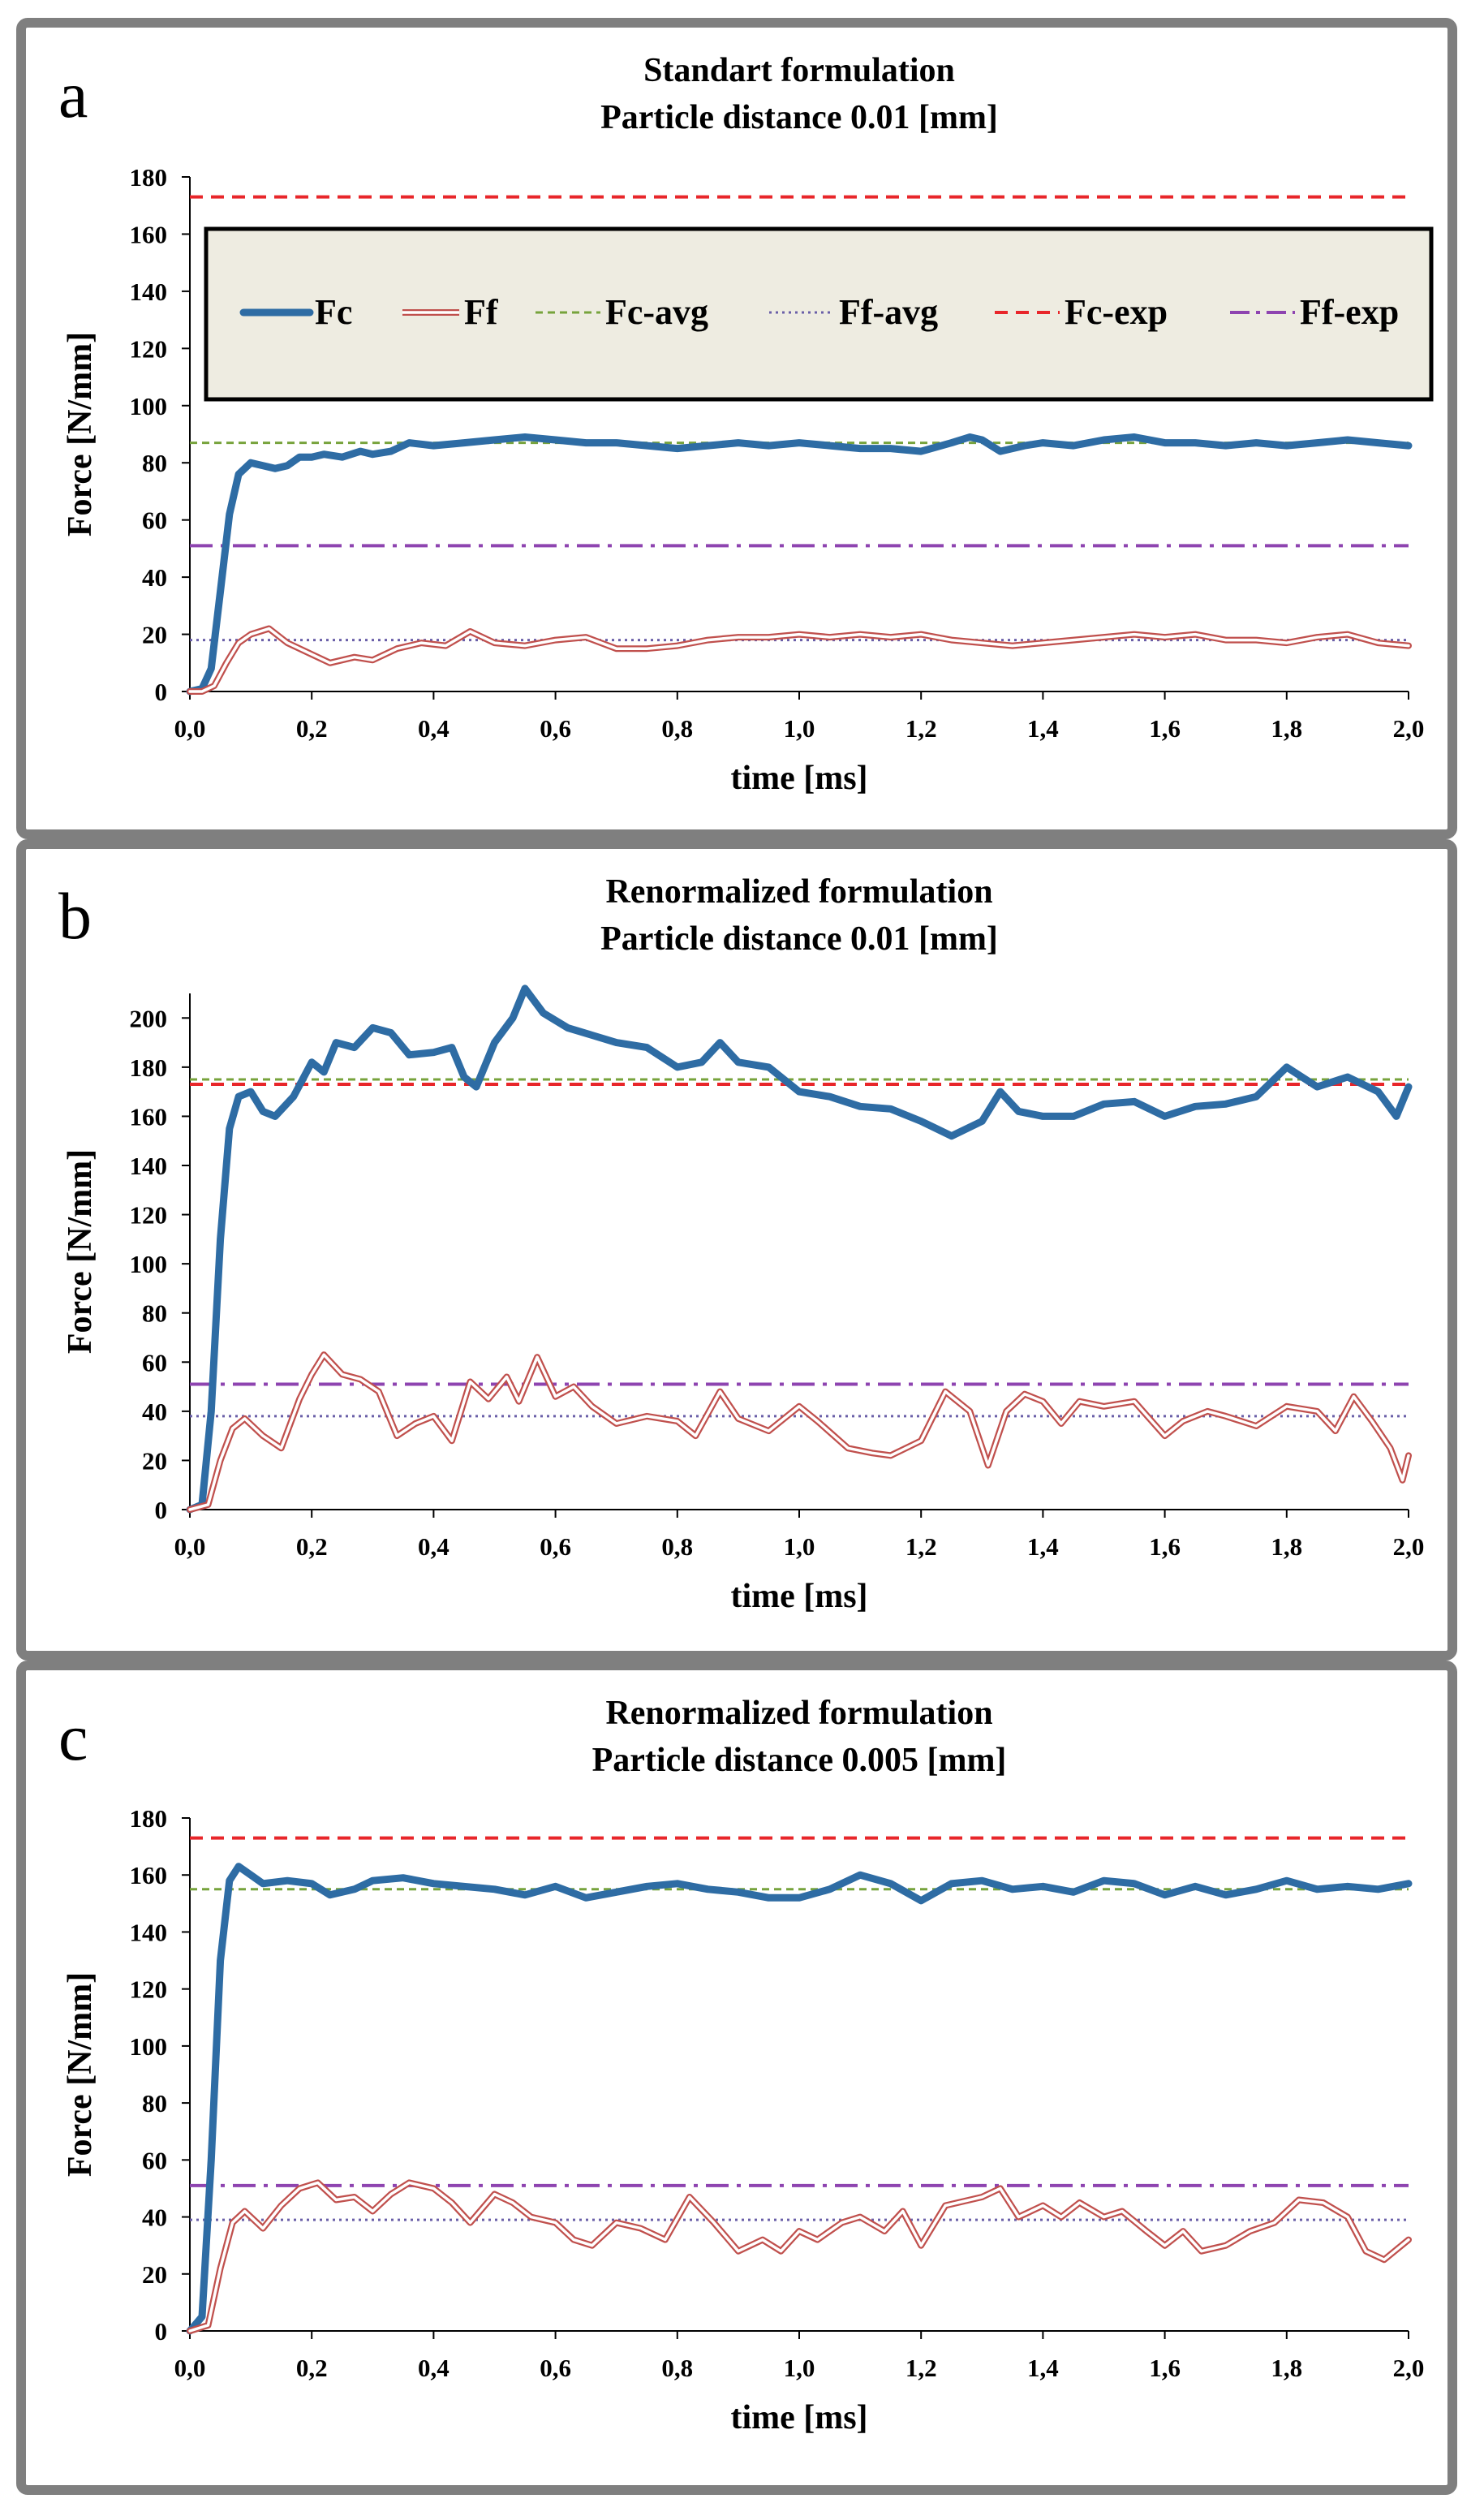 This screenshot has height=2503, width=1484. Describe the element at coordinates (656, 312) in the screenshot. I see `legend-fc-avg-label: Fc-avg` at that location.